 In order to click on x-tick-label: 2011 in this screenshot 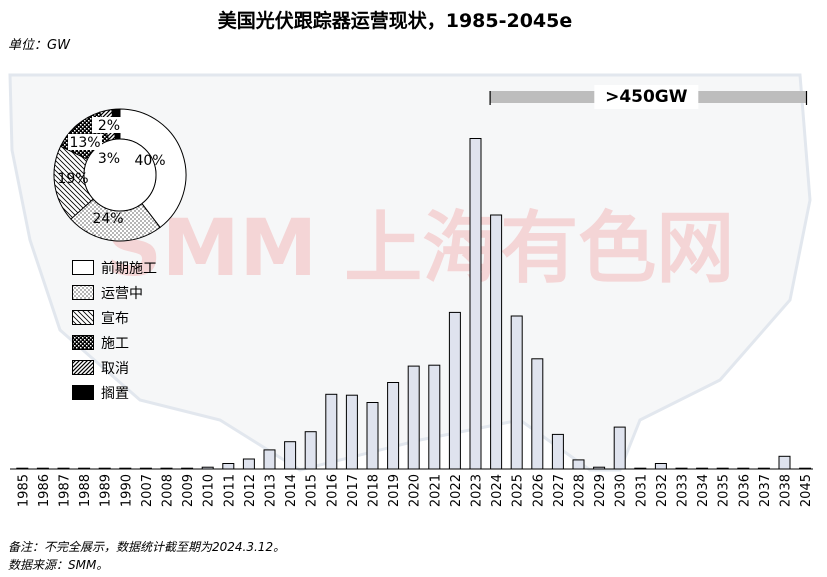, I will do `click(229, 490)`.